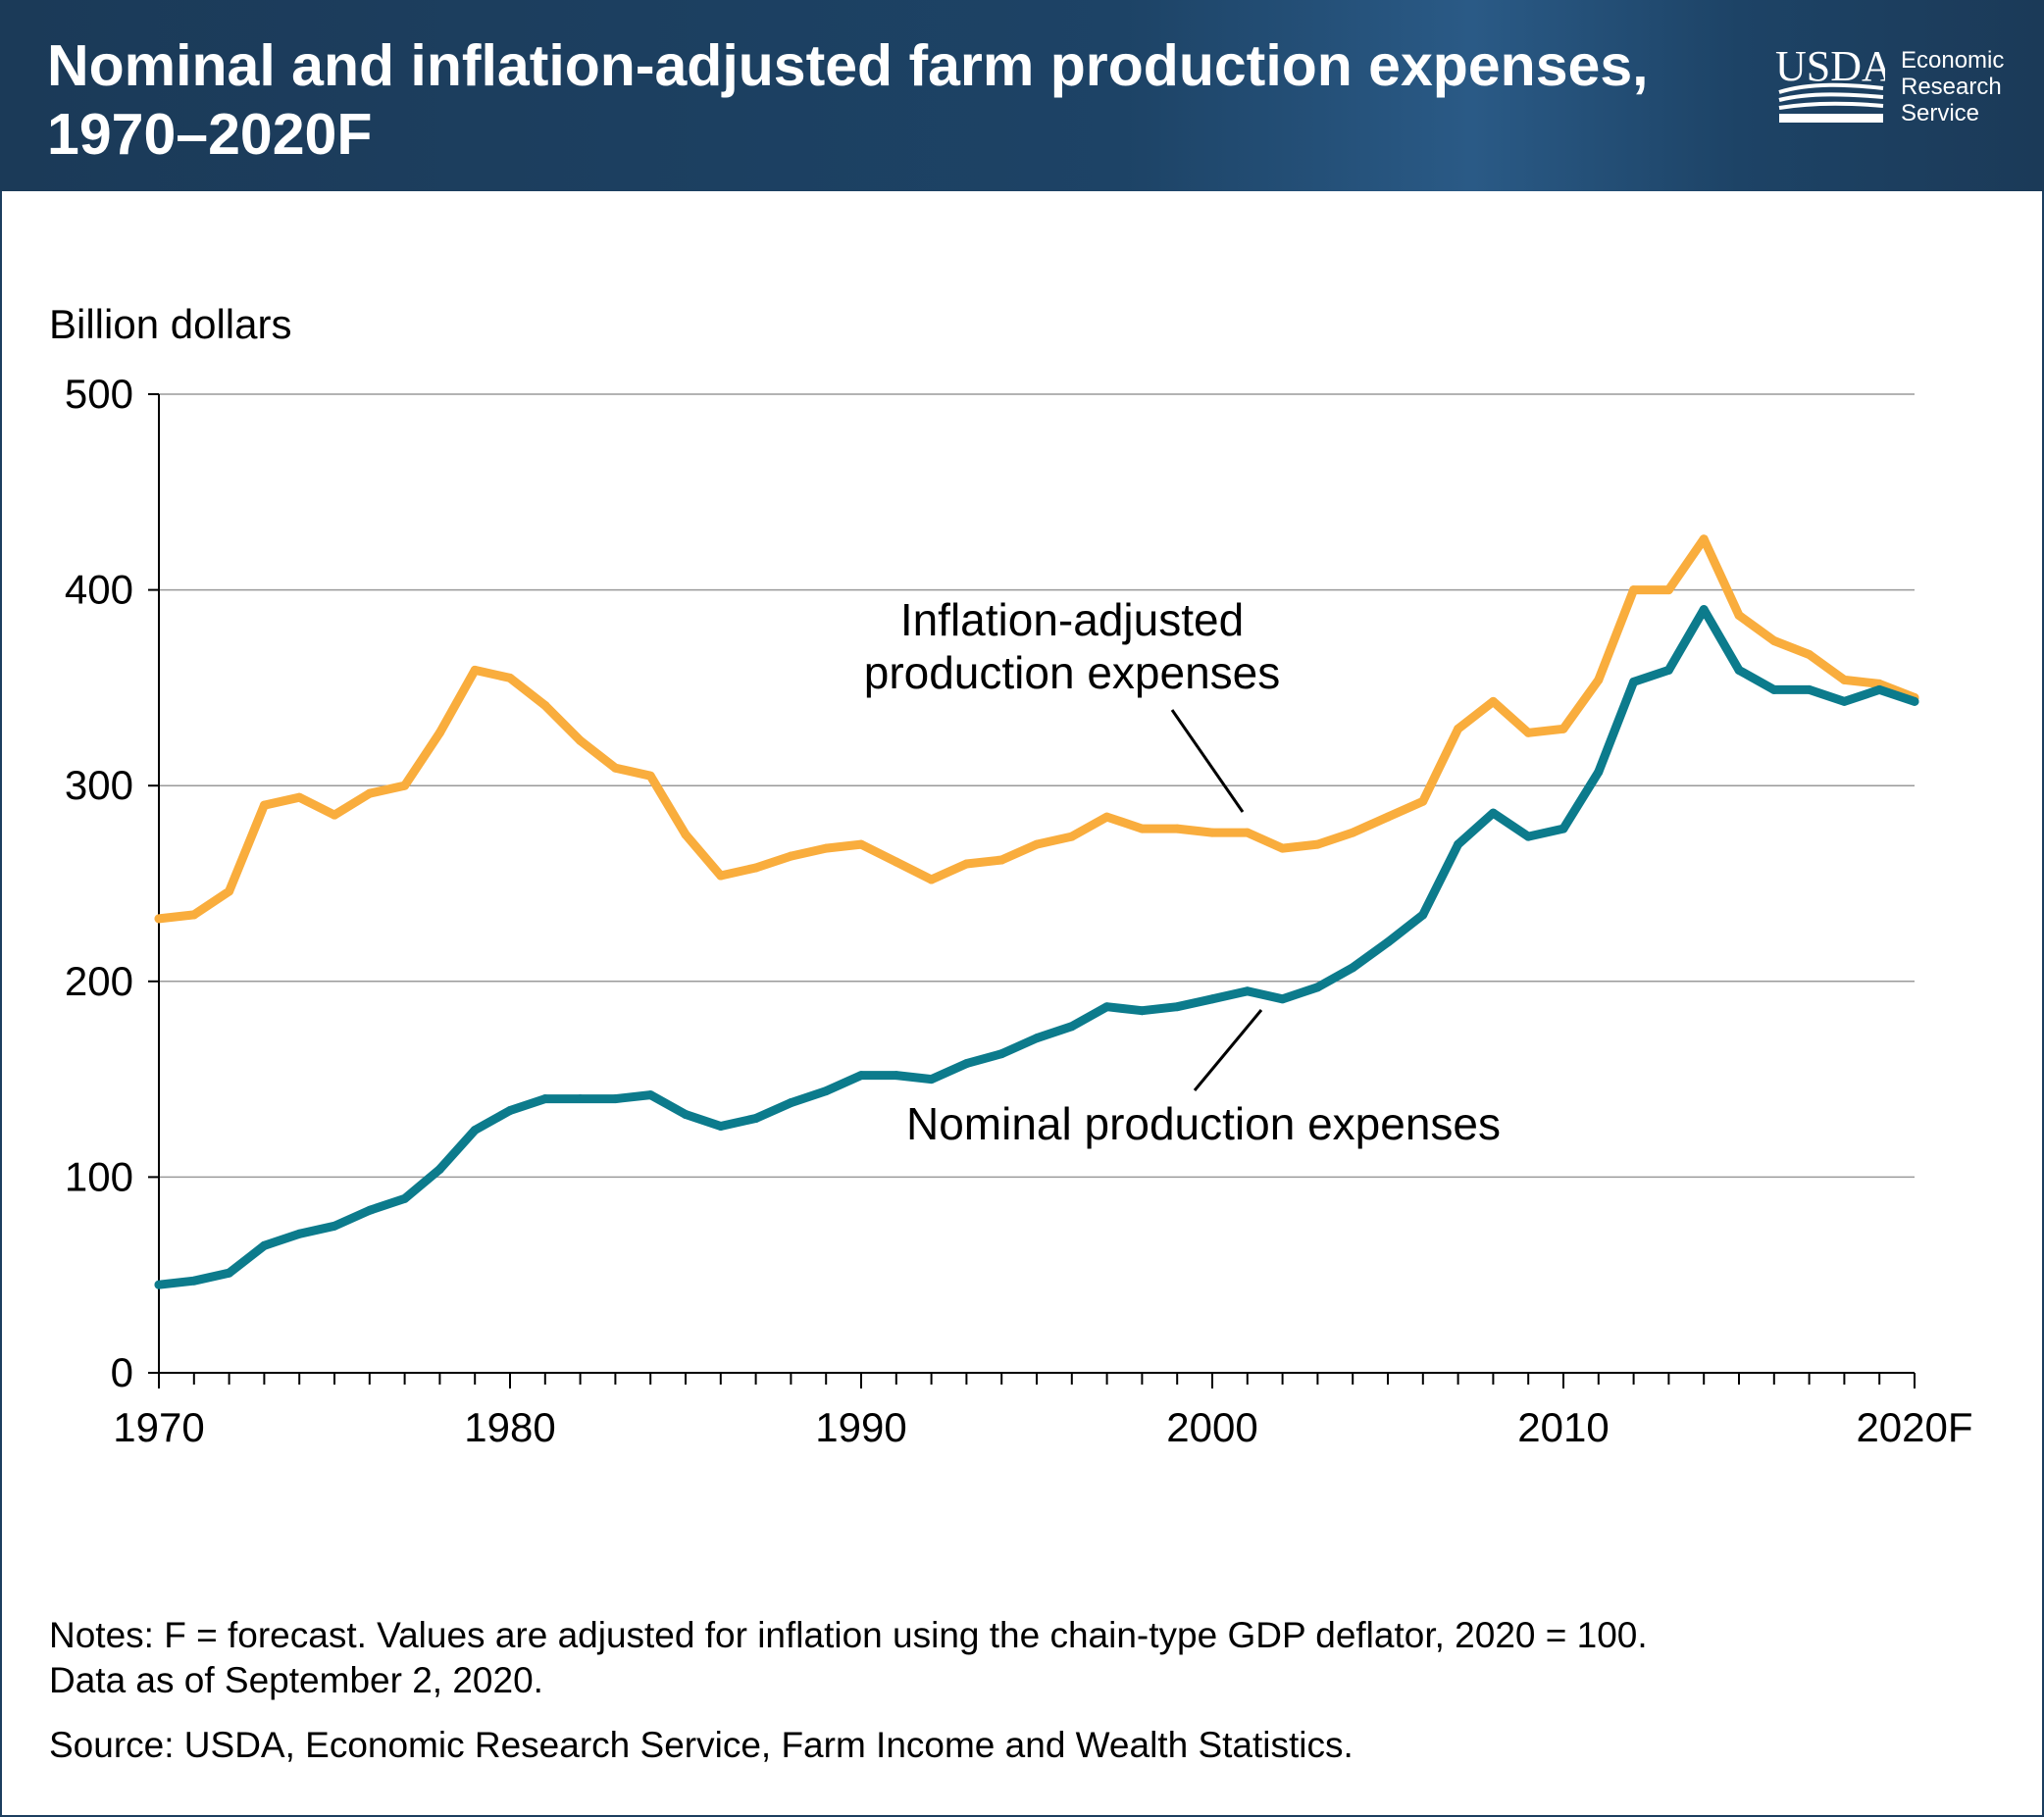 The image size is (2044, 1817). What do you see at coordinates (1353, 832) in the screenshot?
I see `data-point-0-2004` at bounding box center [1353, 832].